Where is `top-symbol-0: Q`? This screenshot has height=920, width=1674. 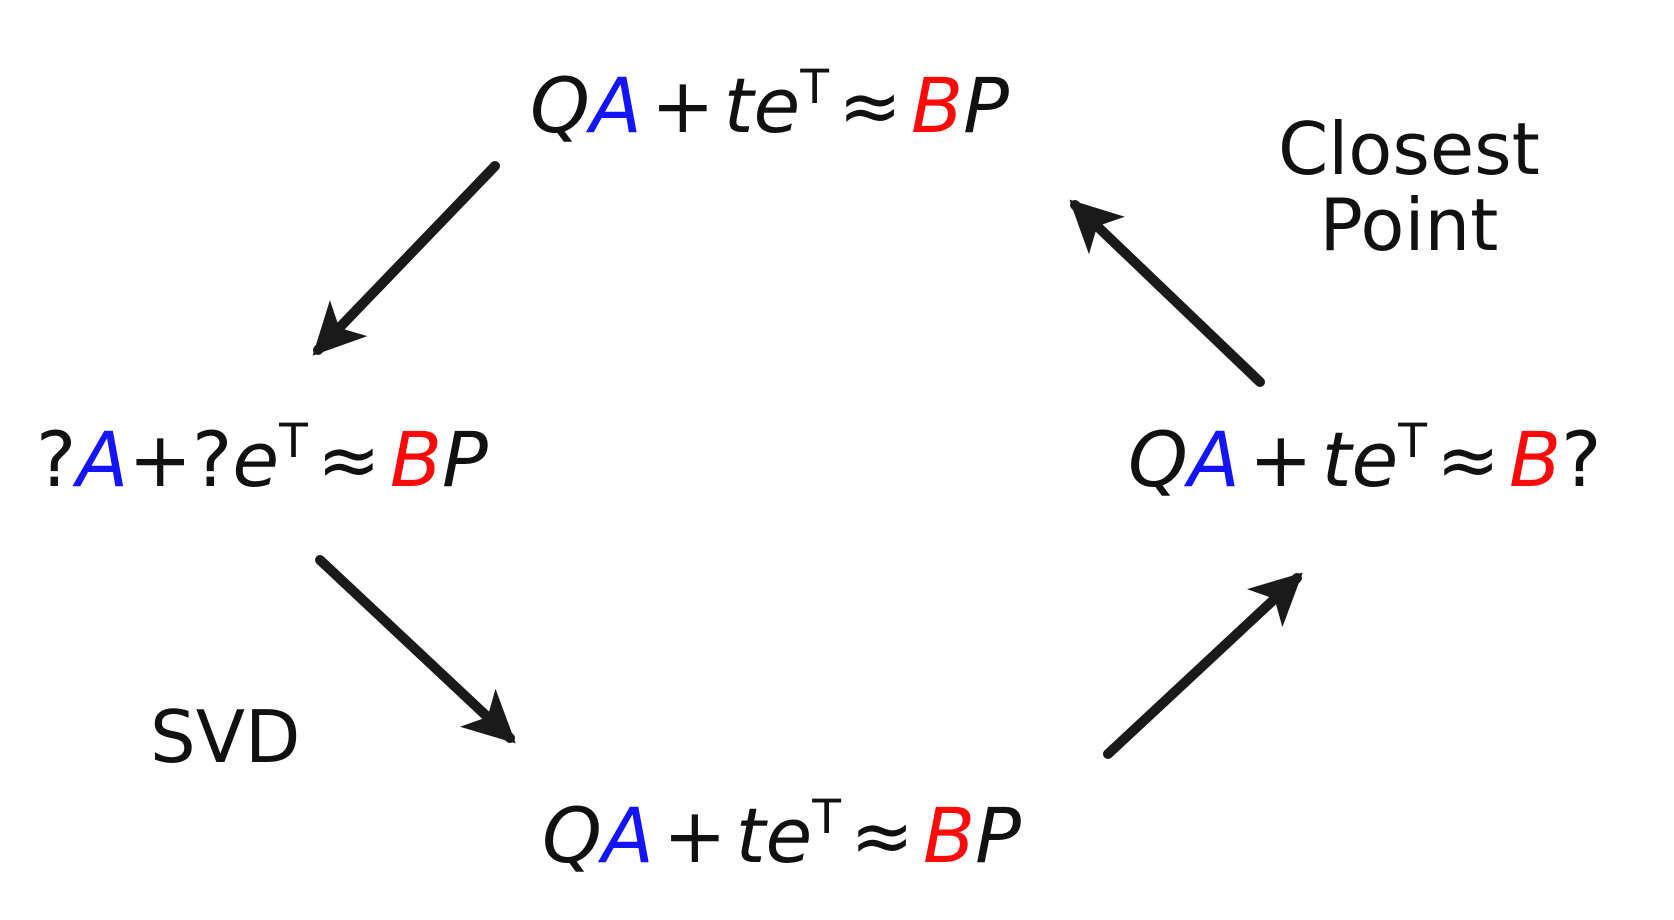
top-symbol-0: Q is located at coordinates (560, 105).